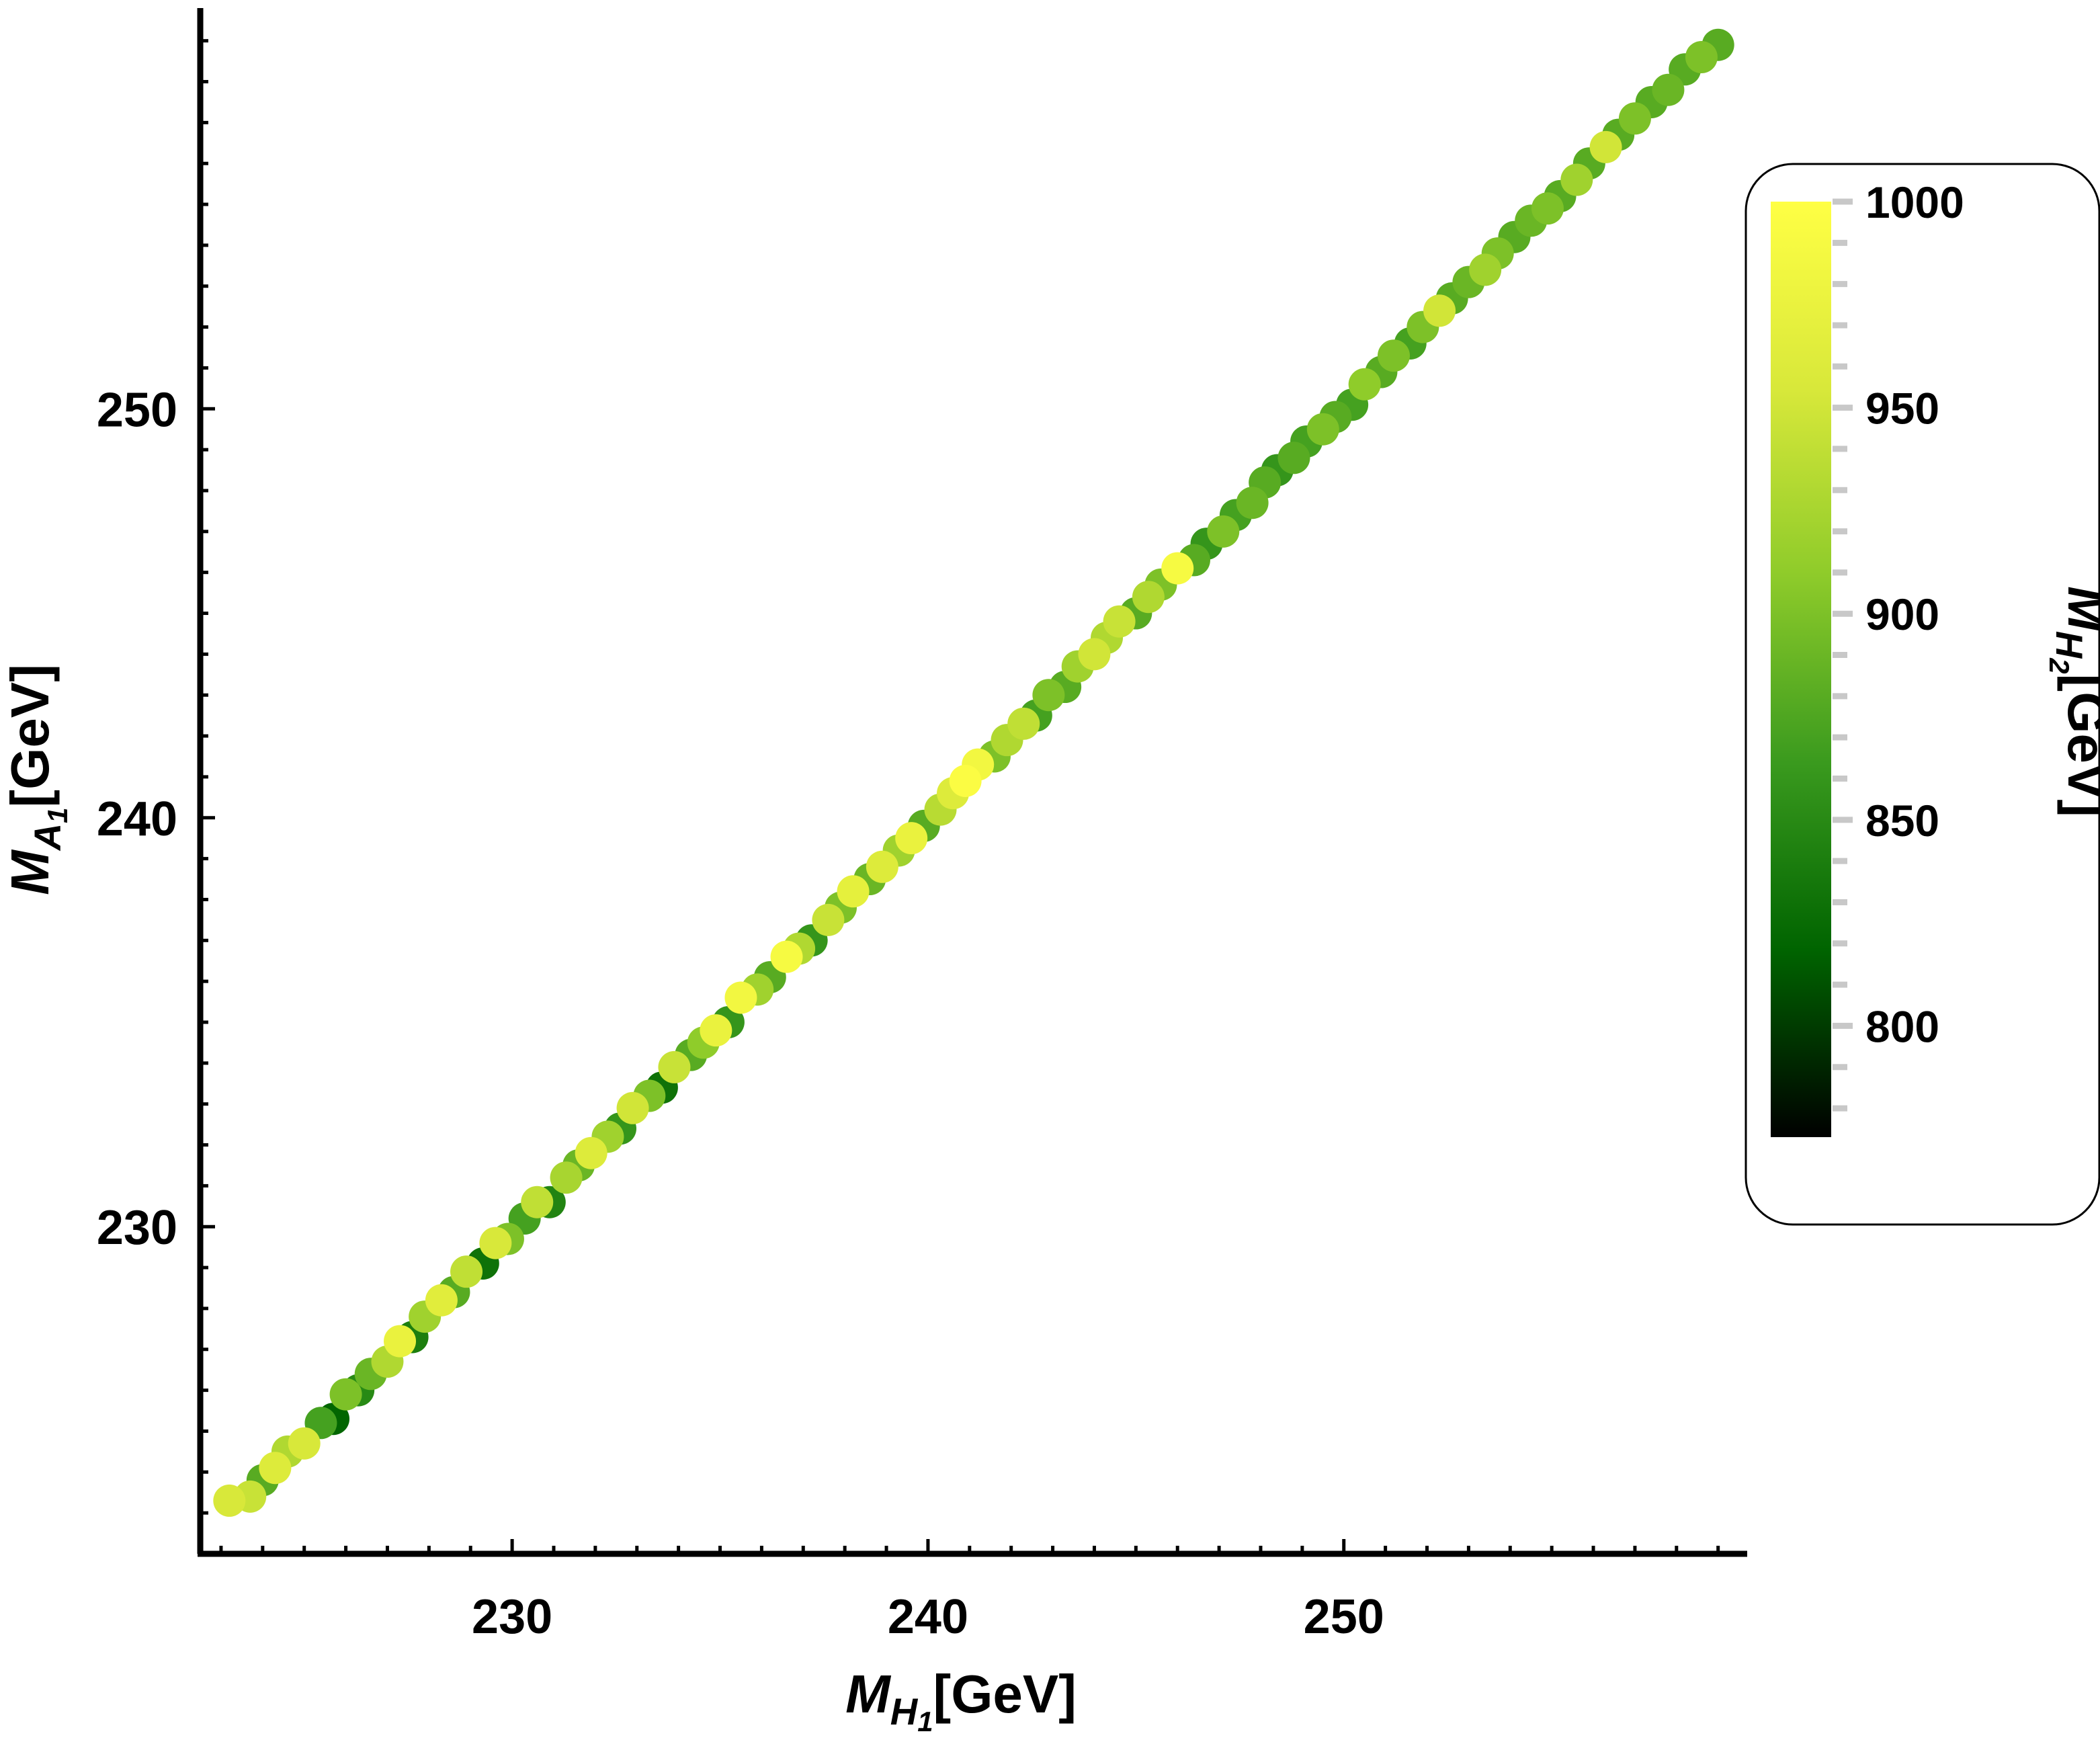  I want to click on colorbar-title: MH2[GeV], so click(2072, 701).